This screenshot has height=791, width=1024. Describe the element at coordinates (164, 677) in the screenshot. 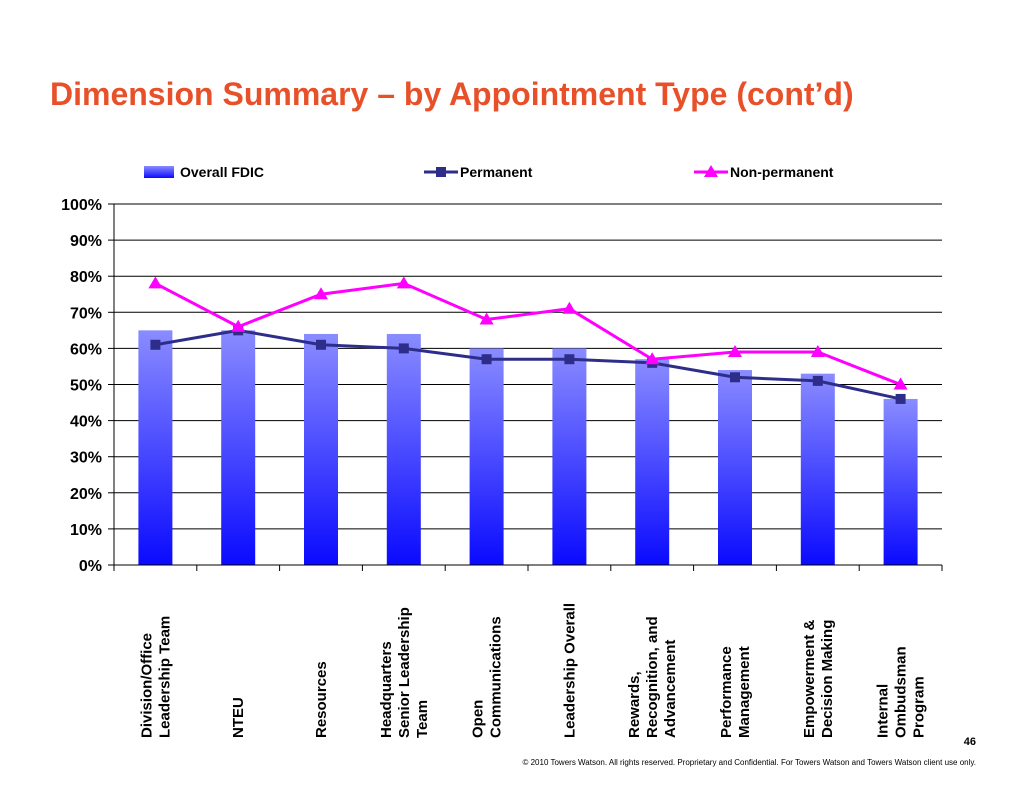

I see `x-category-label-line: Leadership Team` at that location.